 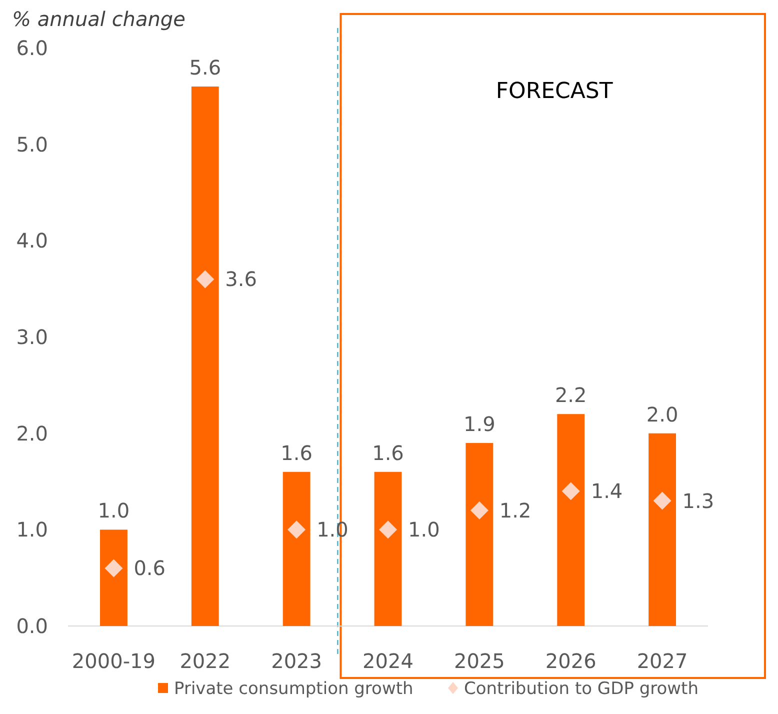 I want to click on x-tick-label: 2000-19, so click(x=114, y=661).